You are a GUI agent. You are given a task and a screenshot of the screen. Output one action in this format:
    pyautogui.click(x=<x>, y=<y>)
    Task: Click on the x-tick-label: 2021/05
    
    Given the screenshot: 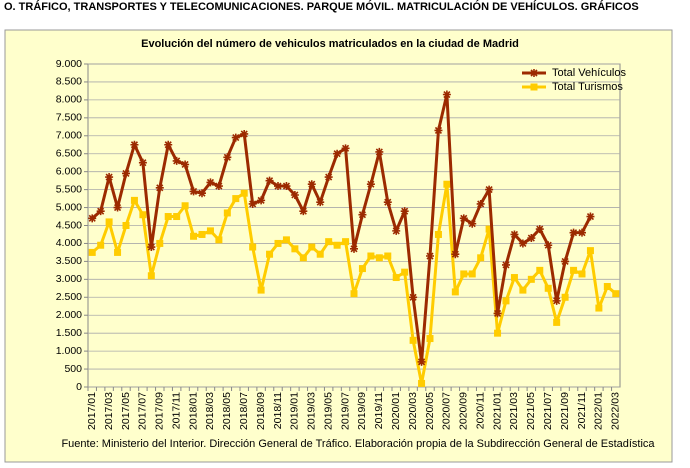 What is the action you would take?
    pyautogui.click(x=531, y=411)
    